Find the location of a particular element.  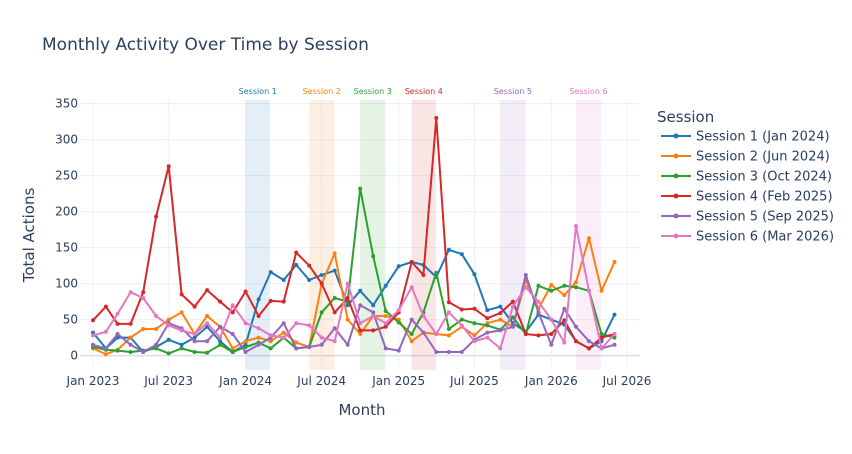

legend-entry-label: Session 4 (Feb 2025) is located at coordinates (764, 197).